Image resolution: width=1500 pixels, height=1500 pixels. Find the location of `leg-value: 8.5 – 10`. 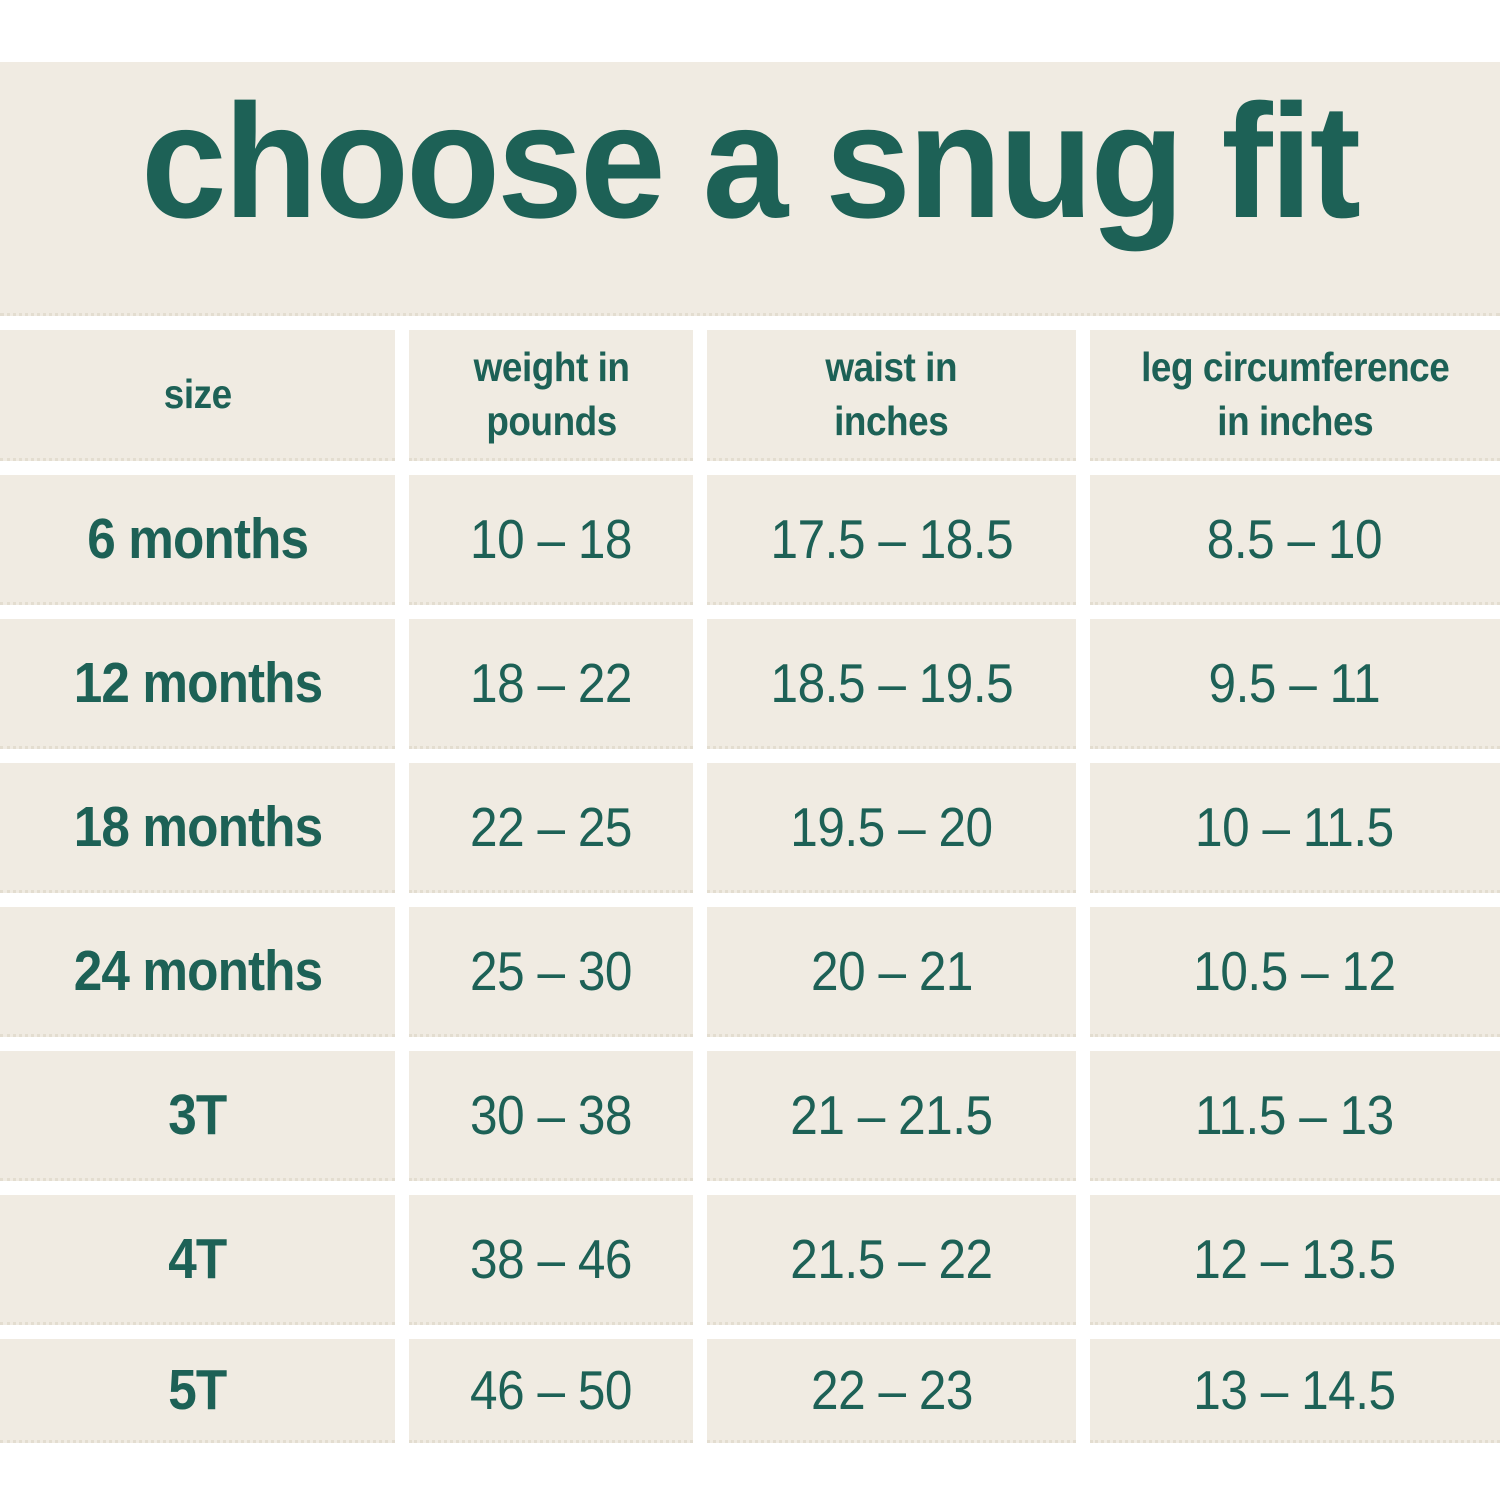

leg-value: 8.5 – 10 is located at coordinates (1295, 538).